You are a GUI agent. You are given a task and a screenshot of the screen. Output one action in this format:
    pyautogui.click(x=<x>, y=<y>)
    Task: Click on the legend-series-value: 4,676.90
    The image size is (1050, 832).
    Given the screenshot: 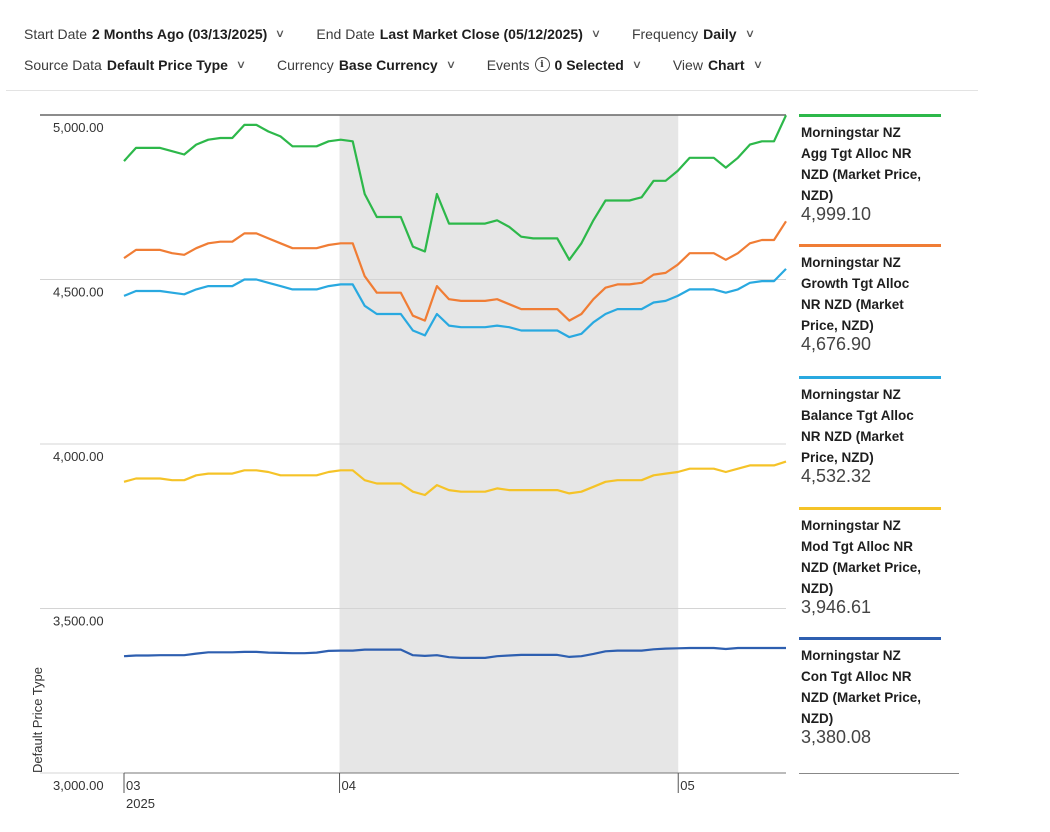 What is the action you would take?
    pyautogui.click(x=836, y=344)
    